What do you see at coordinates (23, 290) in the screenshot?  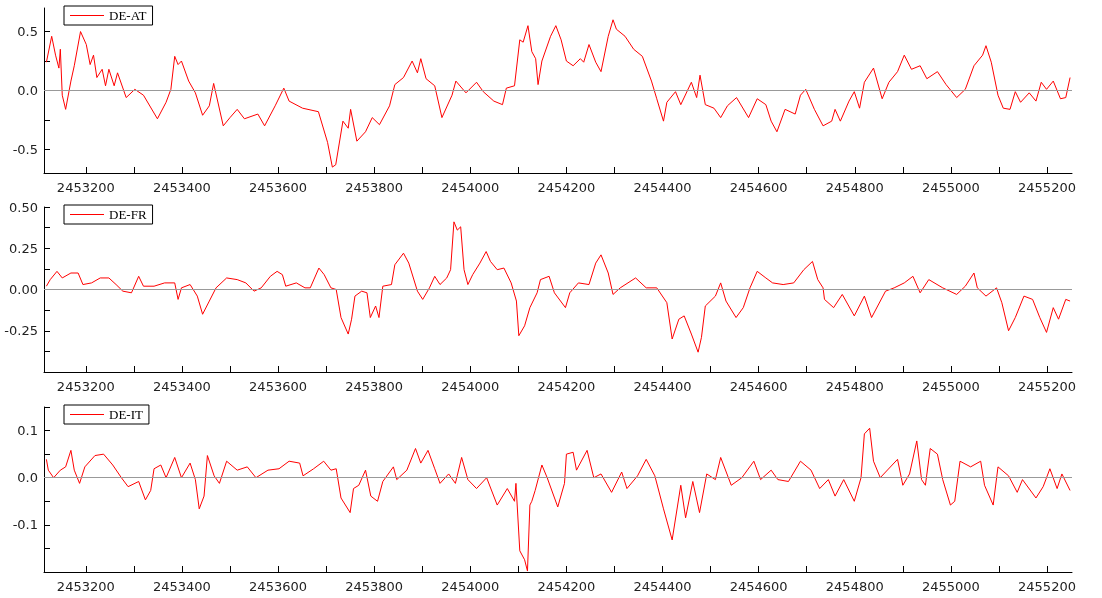 I see `y-tick-label: 0.00` at bounding box center [23, 290].